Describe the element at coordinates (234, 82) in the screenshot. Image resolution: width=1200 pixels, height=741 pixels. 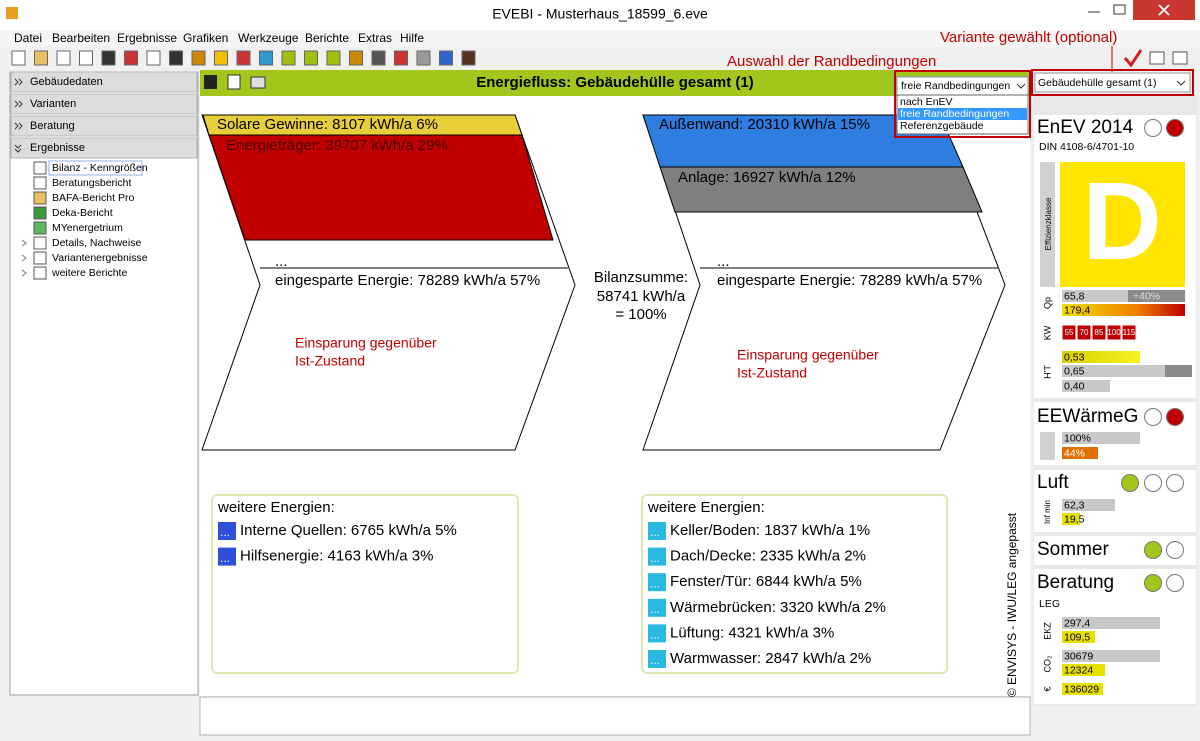
I see `copy-icon` at that location.